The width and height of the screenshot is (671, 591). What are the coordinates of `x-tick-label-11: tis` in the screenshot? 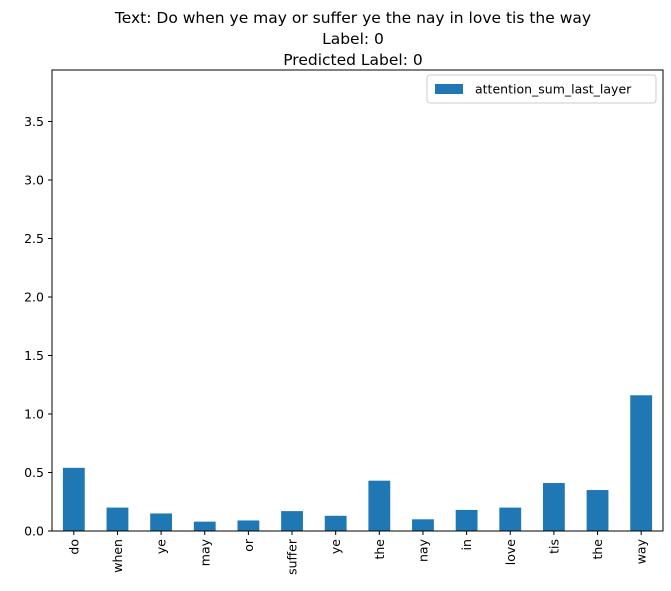 It's located at (553, 546).